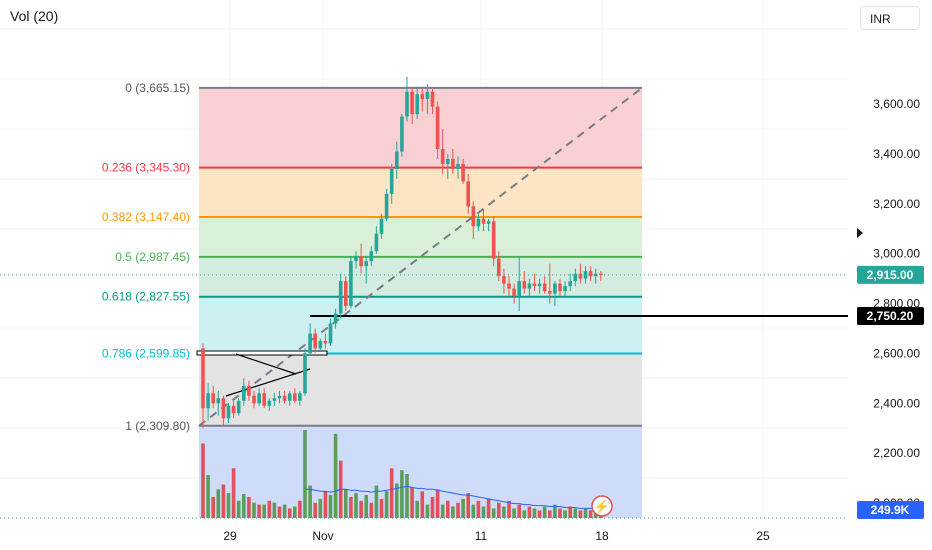 Image resolution: width=932 pixels, height=550 pixels. I want to click on fib-label: 0.618 (2,827.55), so click(146, 297).